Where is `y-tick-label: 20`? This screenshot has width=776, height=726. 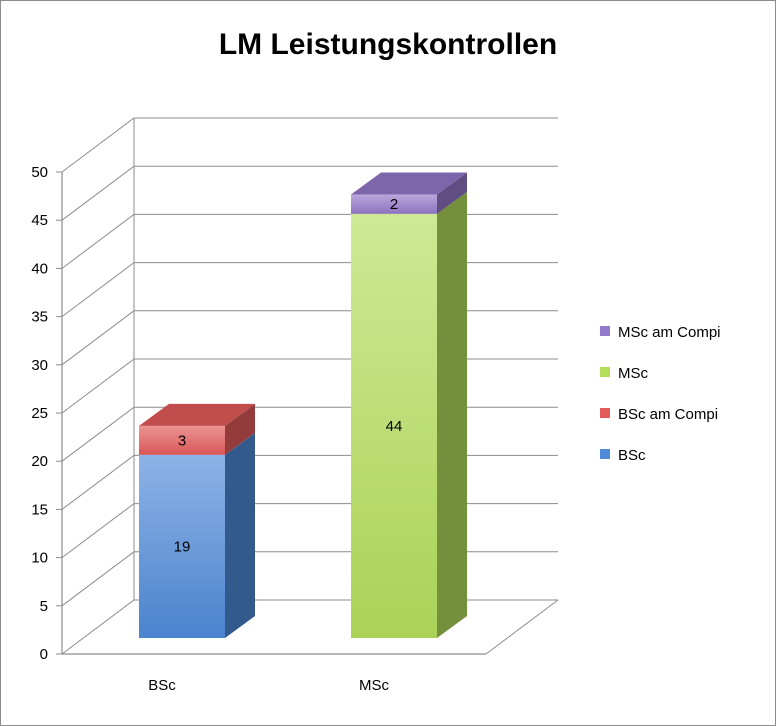 y-tick-label: 20 is located at coordinates (39, 461).